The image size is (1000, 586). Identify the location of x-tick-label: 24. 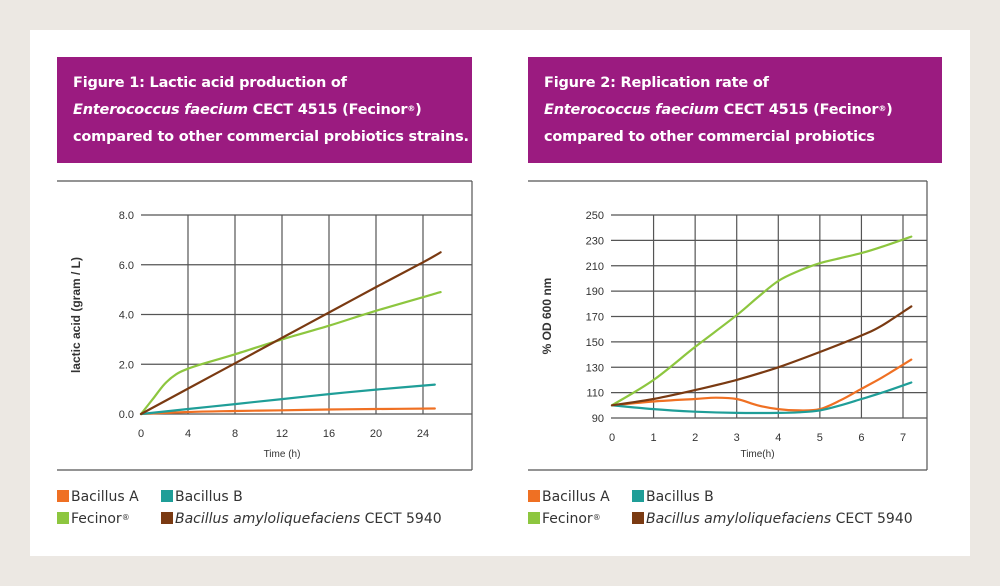
(423, 434).